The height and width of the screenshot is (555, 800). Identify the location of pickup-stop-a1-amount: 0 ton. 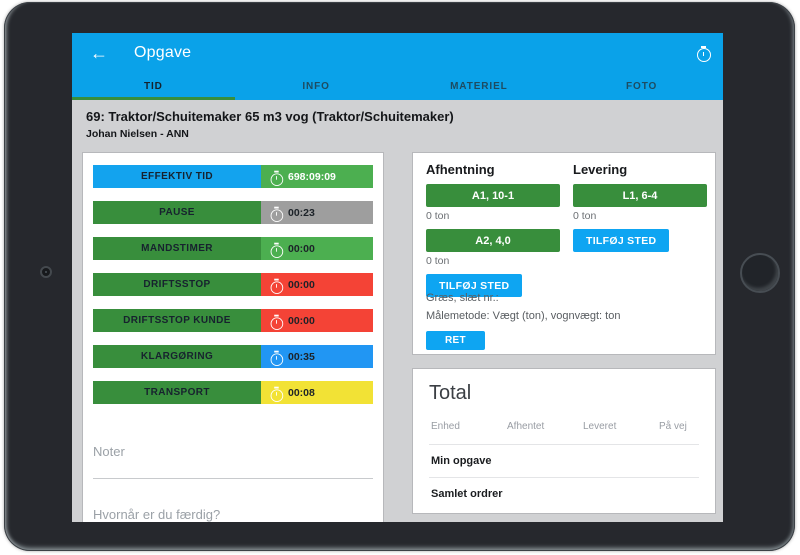
(438, 216).